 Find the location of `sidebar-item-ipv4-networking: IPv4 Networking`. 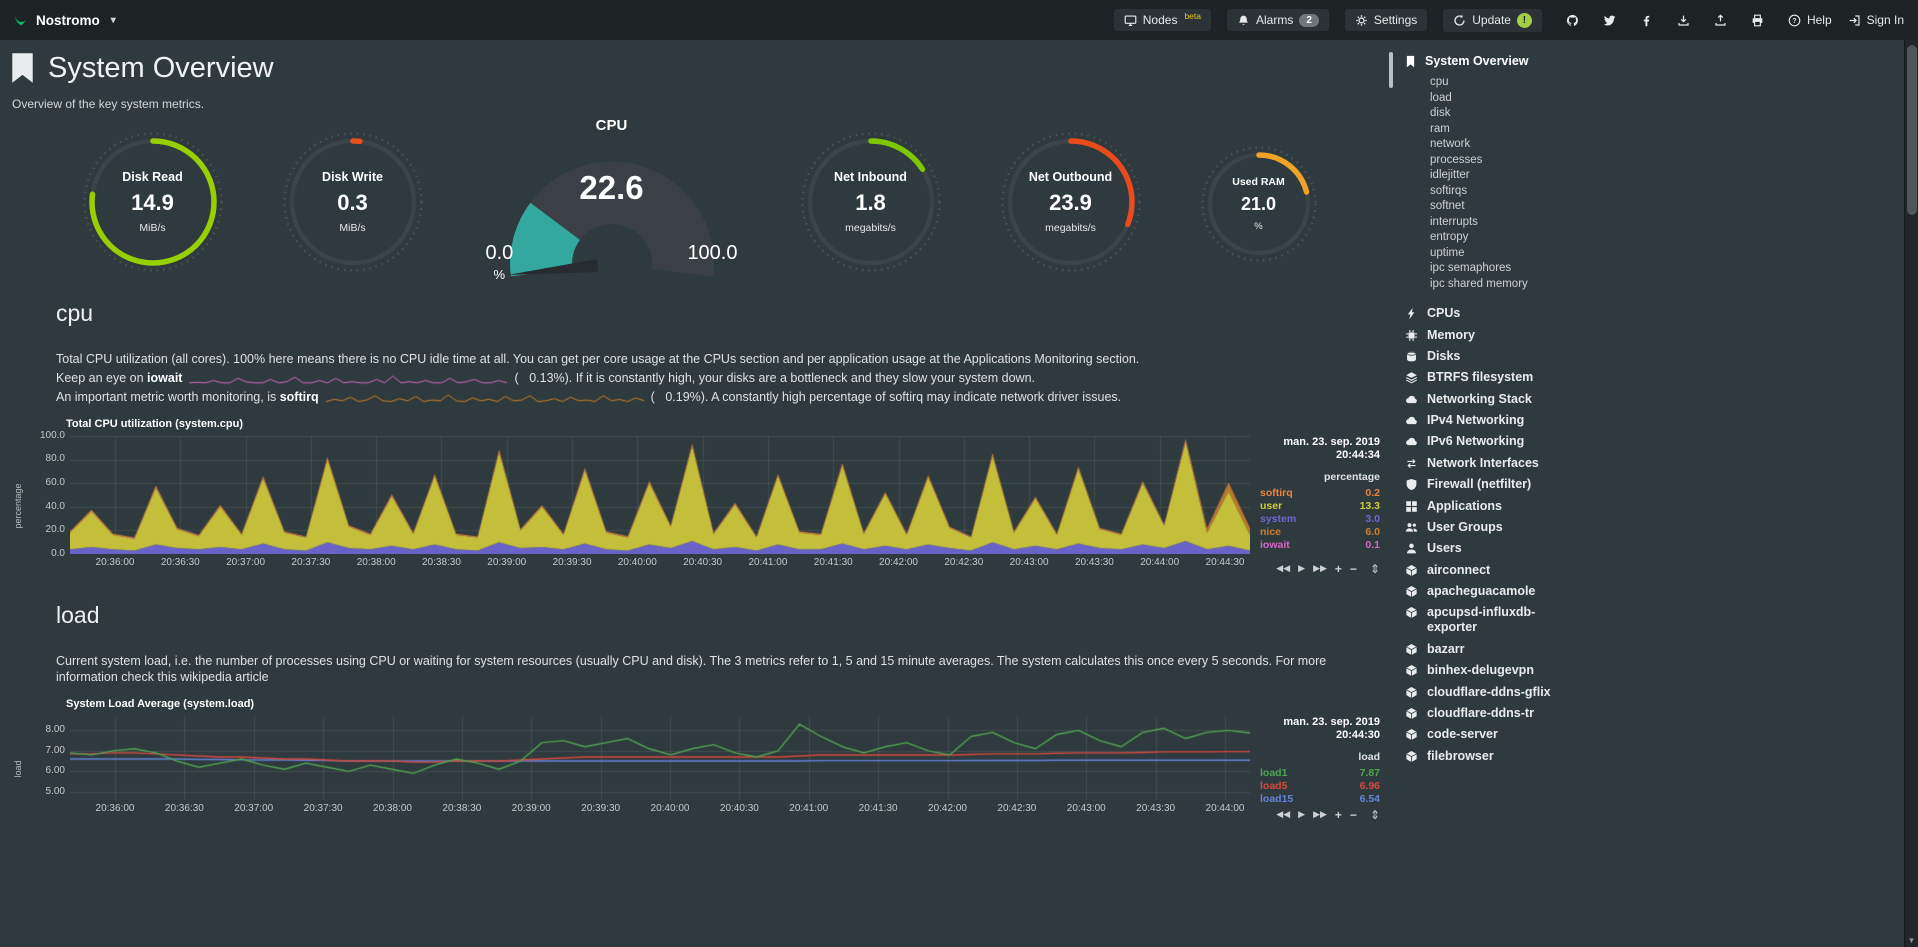

sidebar-item-ipv4-networking: IPv4 Networking is located at coordinates (1493, 420).